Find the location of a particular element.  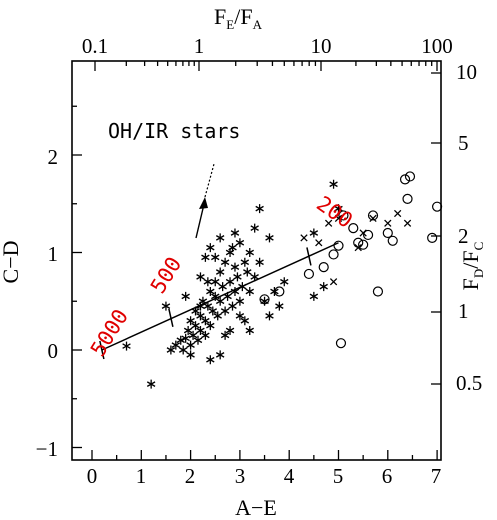

temp-label-200: 200 is located at coordinates (334, 211).